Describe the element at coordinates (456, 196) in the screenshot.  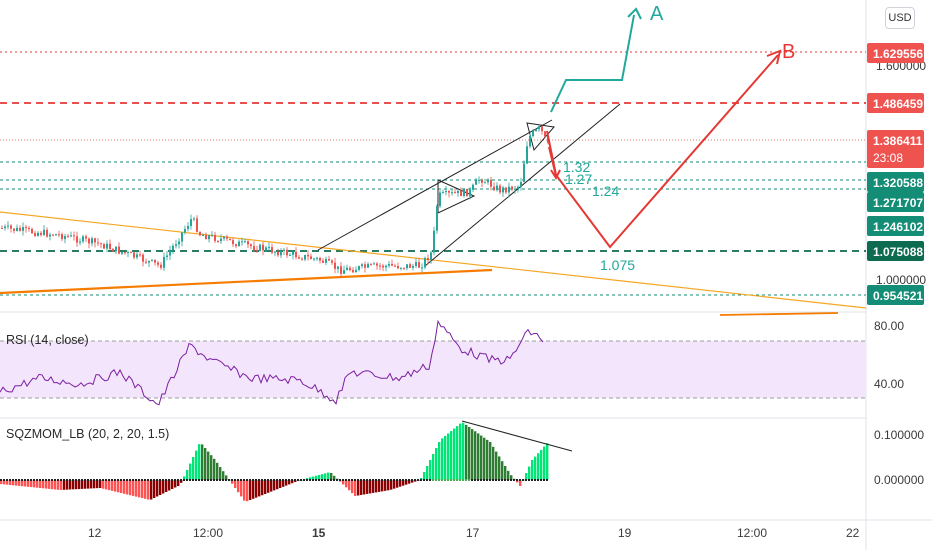
I see `flag-triangle` at that location.